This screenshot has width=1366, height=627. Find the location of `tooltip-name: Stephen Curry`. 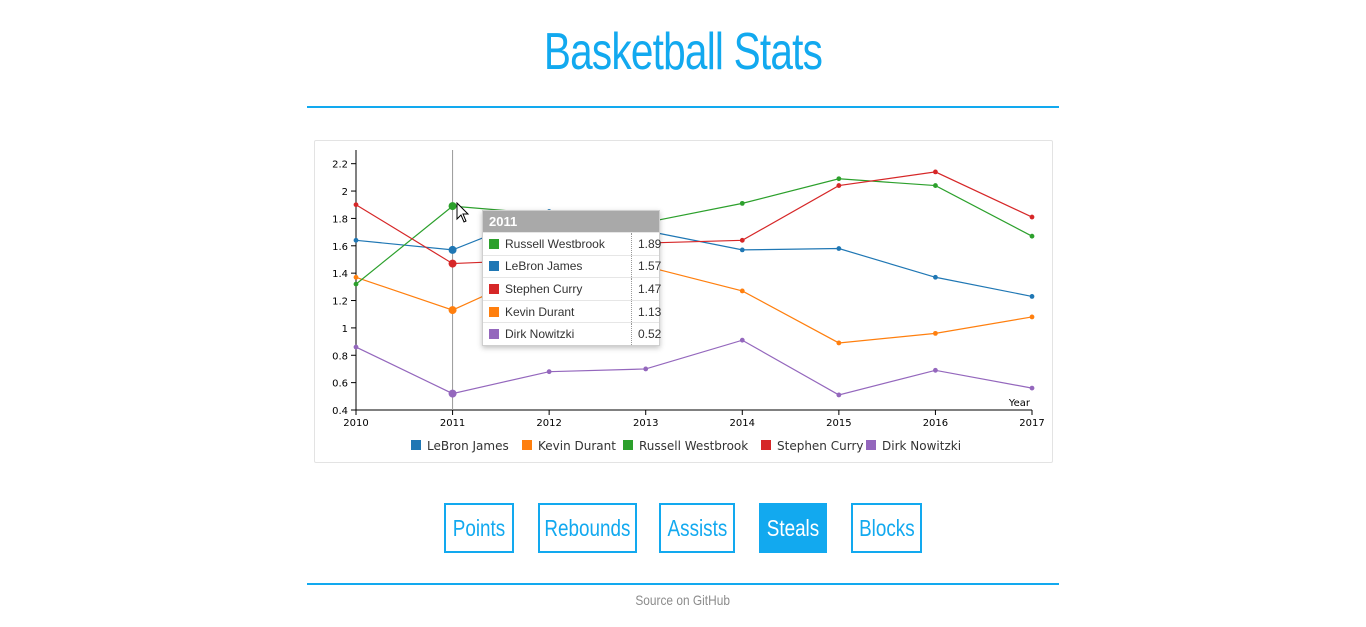

tooltip-name: Stephen Curry is located at coordinates (544, 288).